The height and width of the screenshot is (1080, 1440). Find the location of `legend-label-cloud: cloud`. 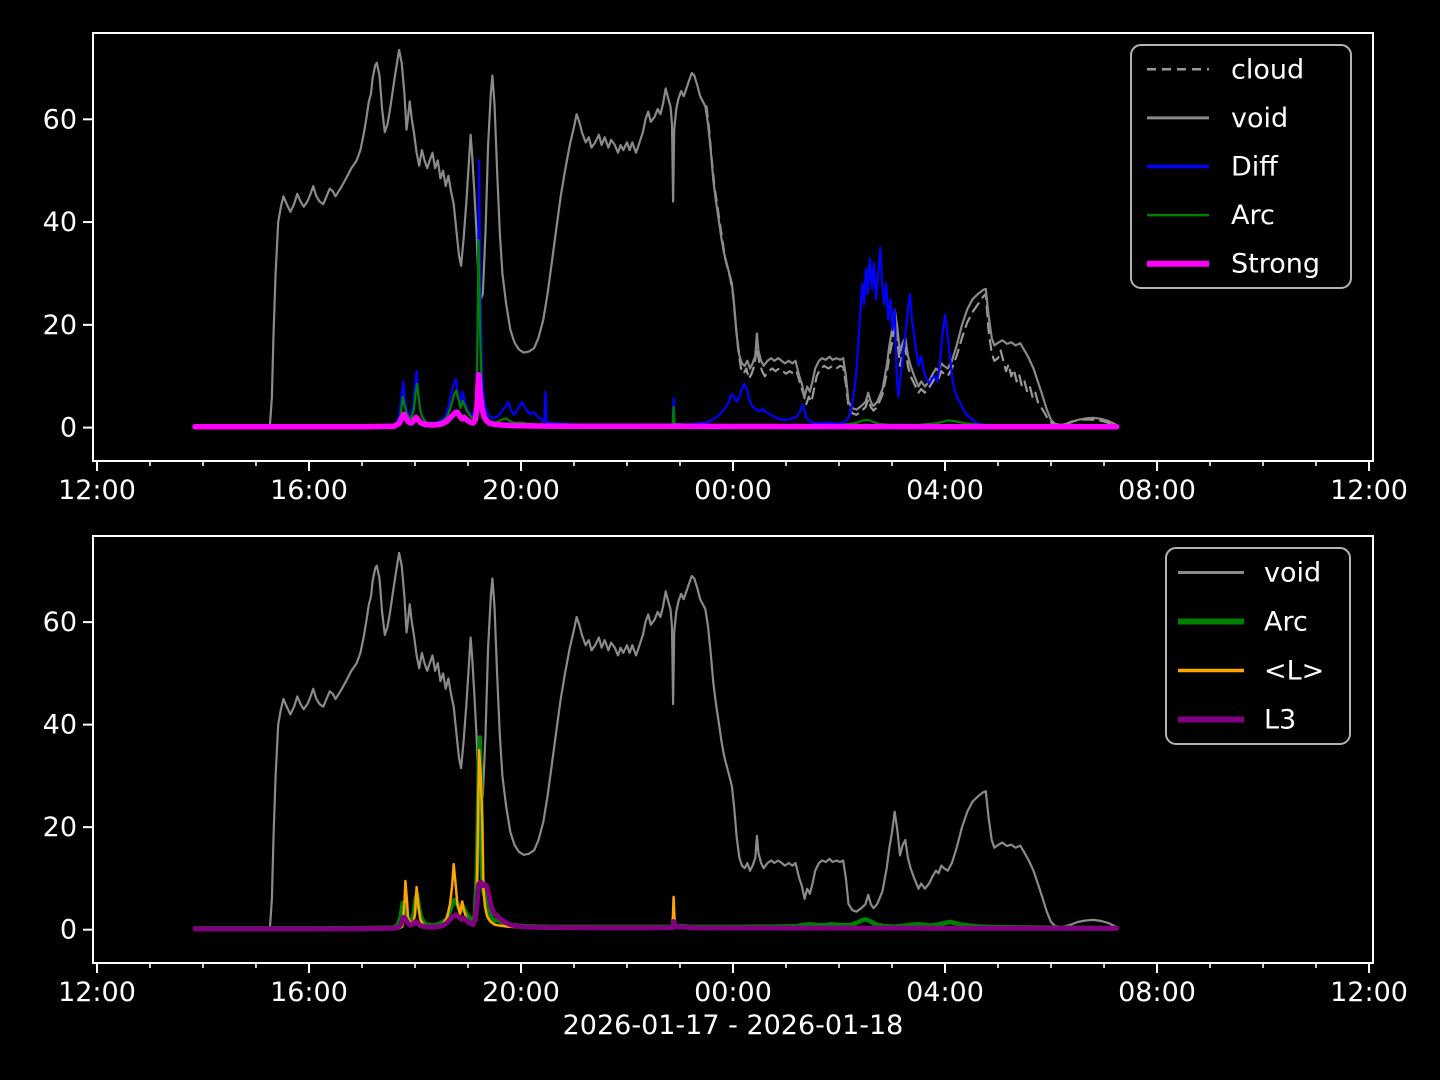

legend-label-cloud: cloud is located at coordinates (1267, 69).